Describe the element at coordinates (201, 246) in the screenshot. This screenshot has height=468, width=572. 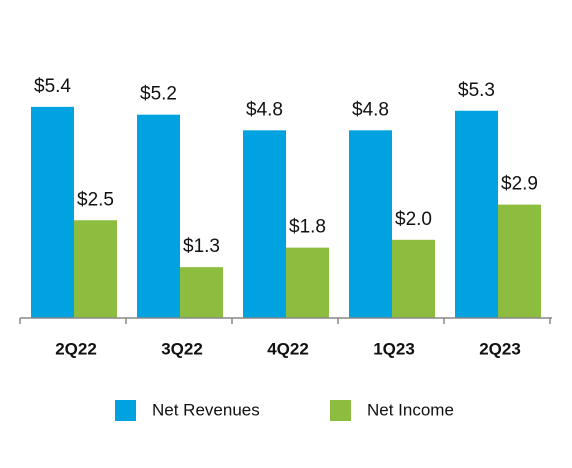
I see `value-label: $1.3` at that location.